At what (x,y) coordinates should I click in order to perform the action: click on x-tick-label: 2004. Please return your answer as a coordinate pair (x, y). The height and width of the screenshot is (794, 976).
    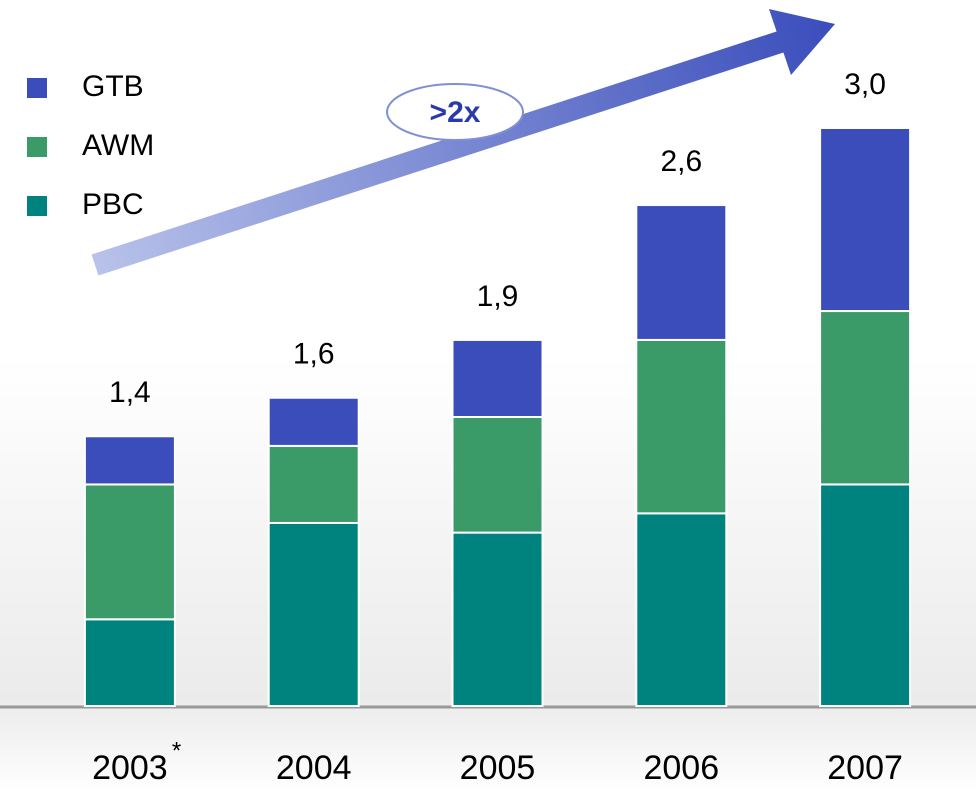
    Looking at the image, I should click on (314, 768).